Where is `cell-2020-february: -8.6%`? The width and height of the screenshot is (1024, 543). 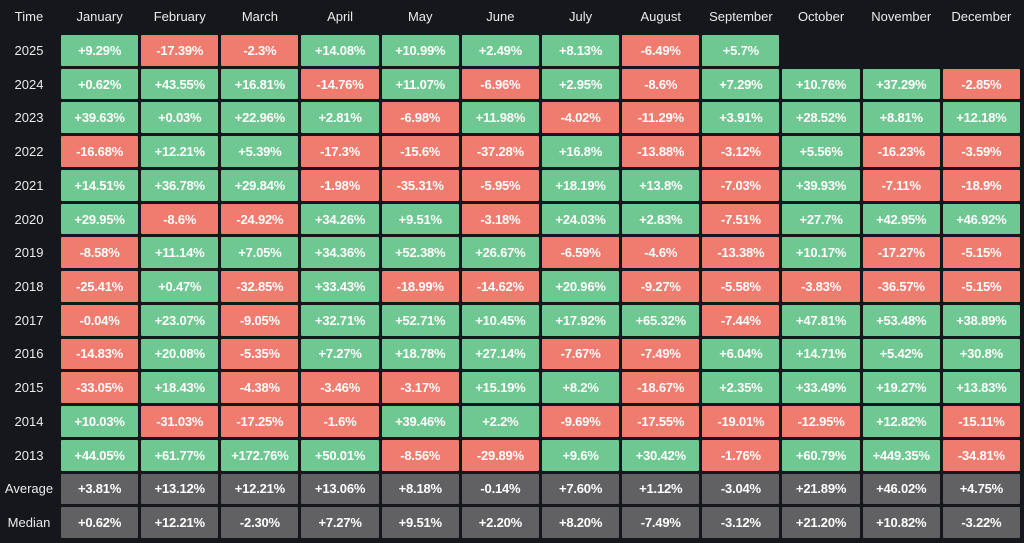 cell-2020-february: -8.6% is located at coordinates (180, 219).